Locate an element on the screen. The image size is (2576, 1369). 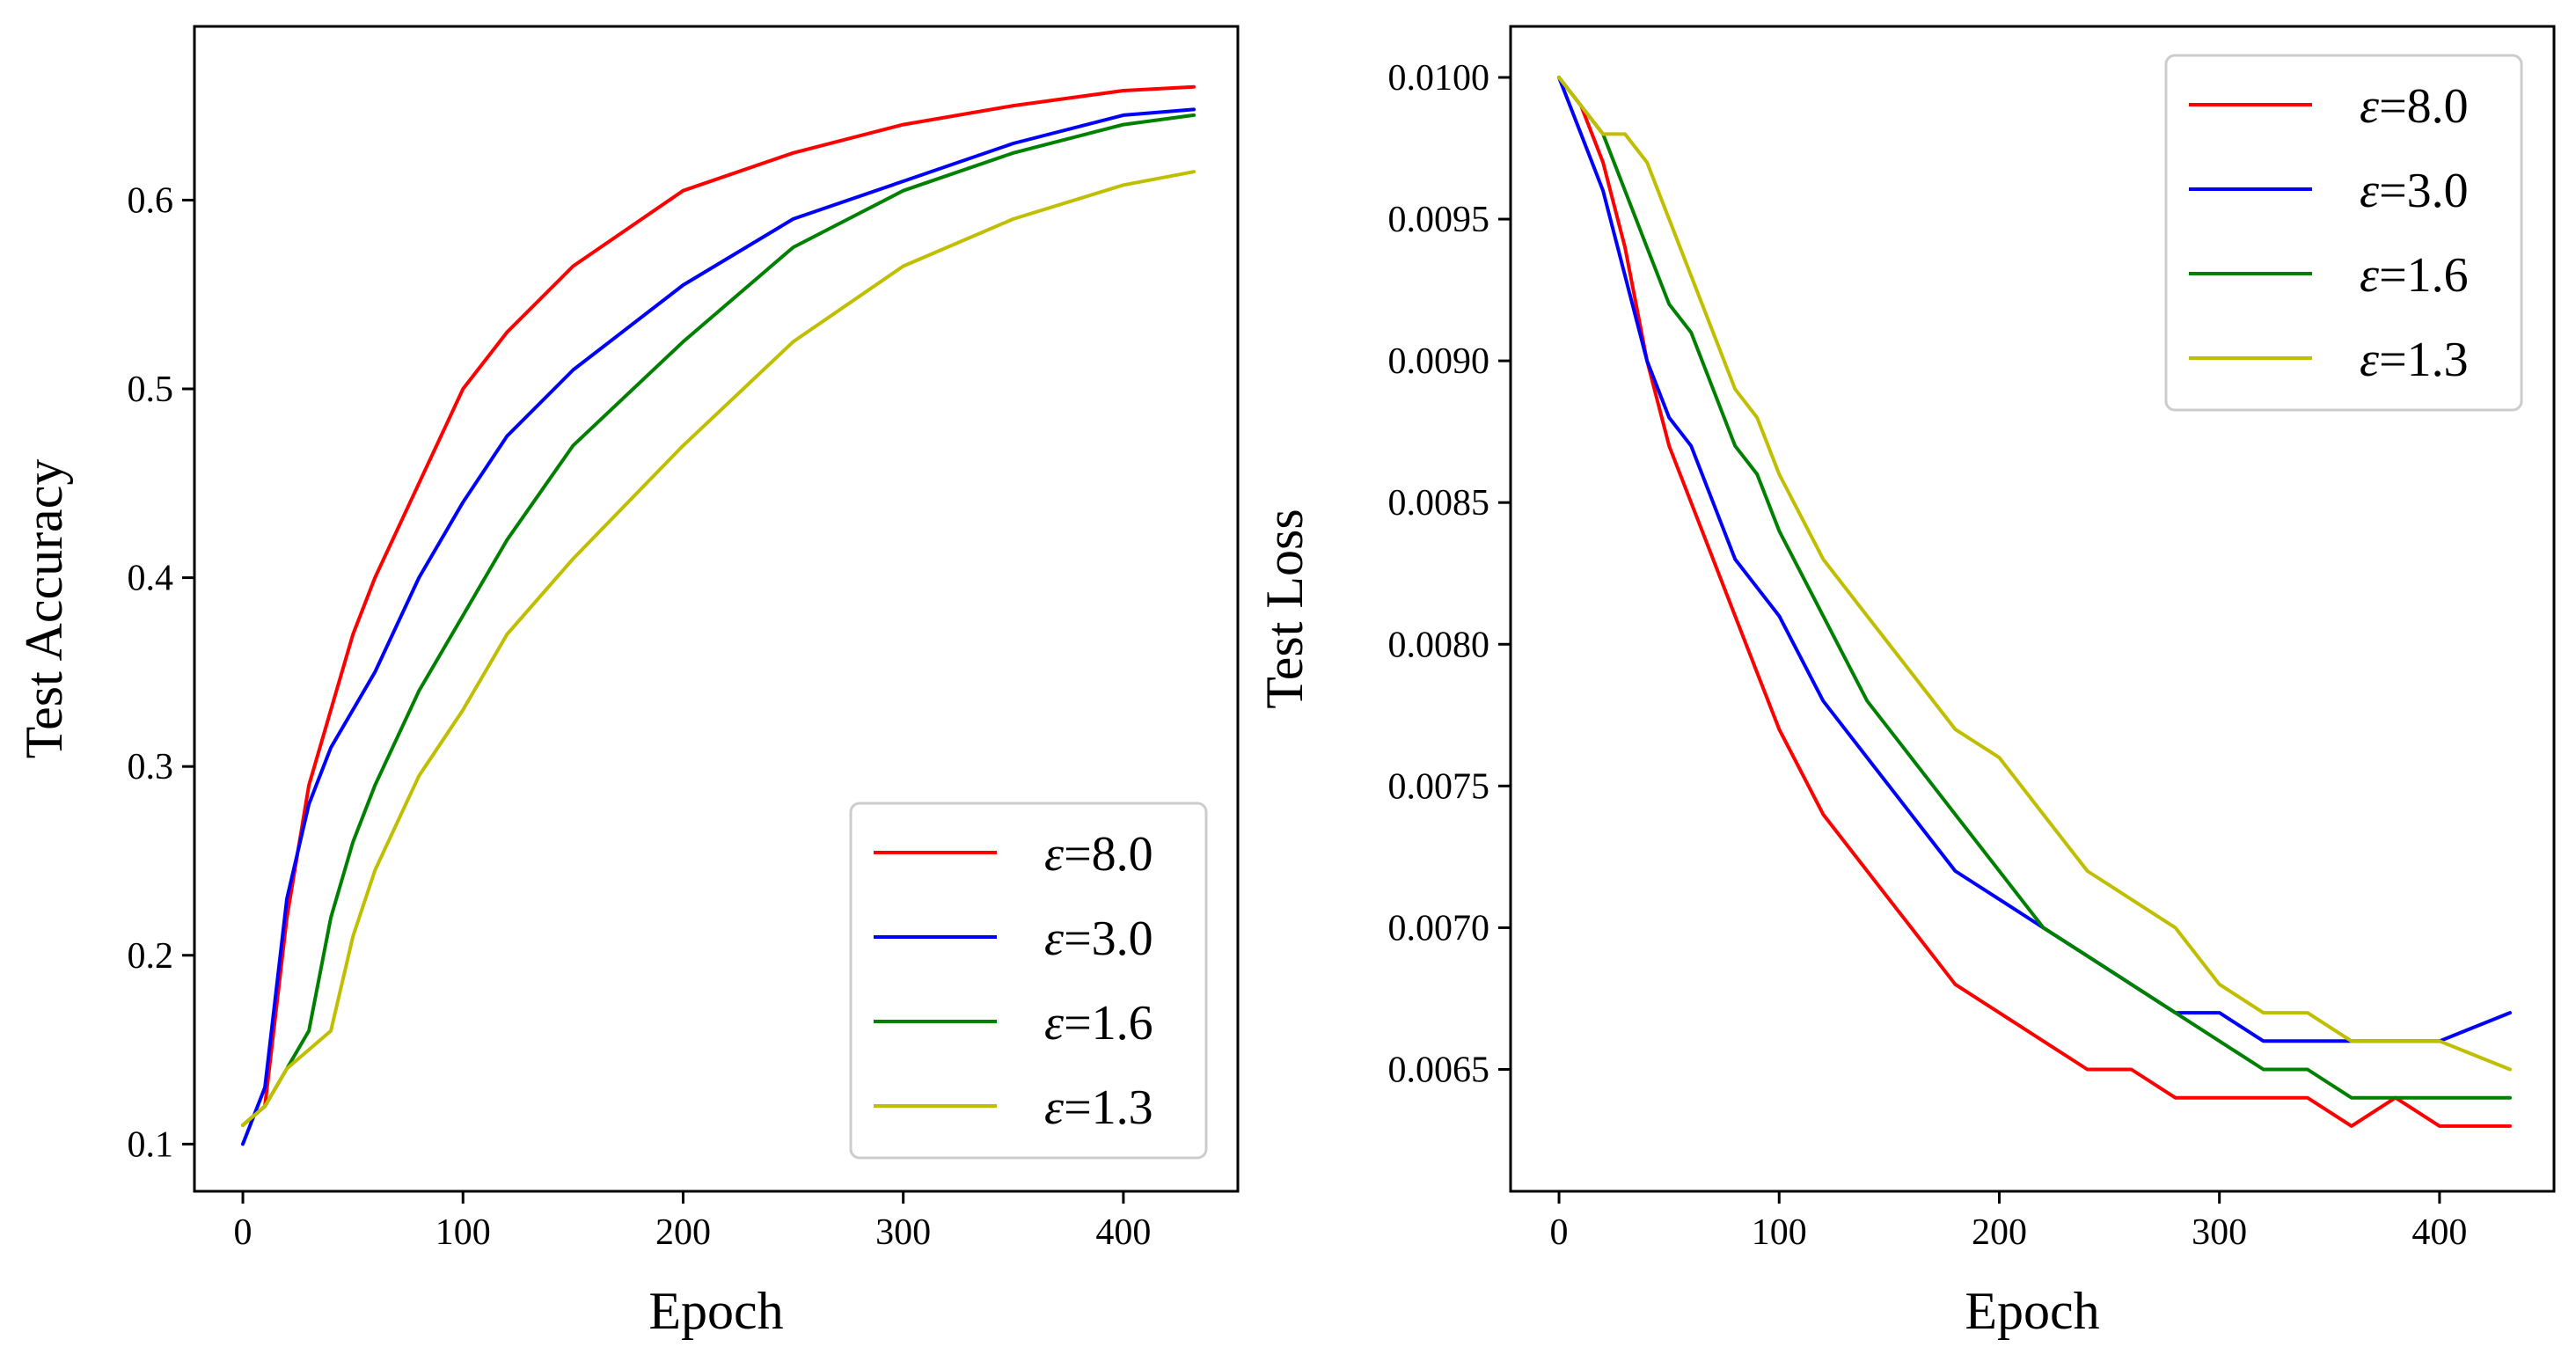
loss-legend-label-2: ε=1.6 is located at coordinates (2414, 275).